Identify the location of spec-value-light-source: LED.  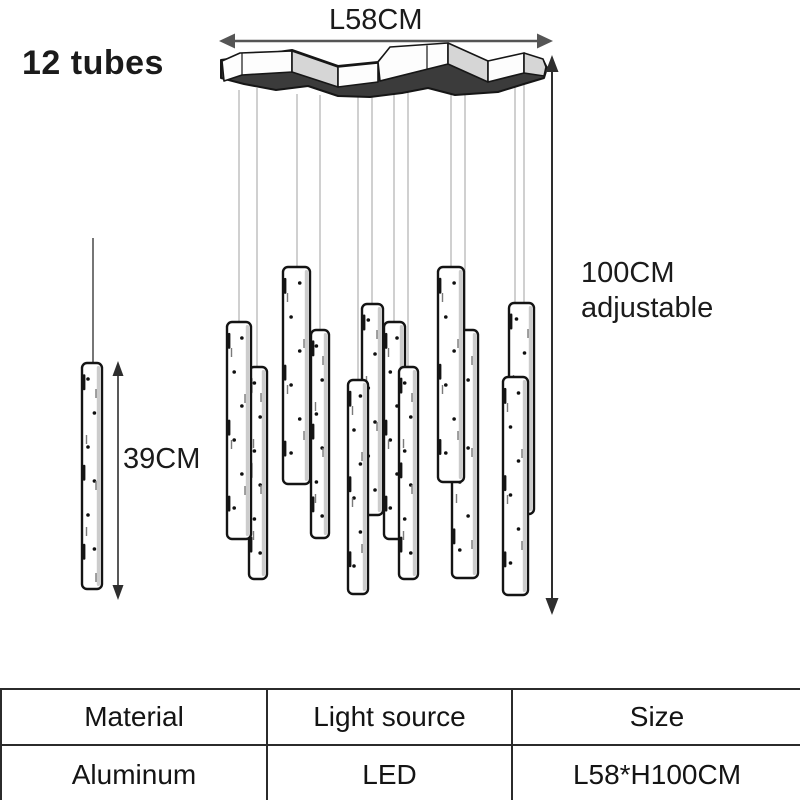
(390, 773).